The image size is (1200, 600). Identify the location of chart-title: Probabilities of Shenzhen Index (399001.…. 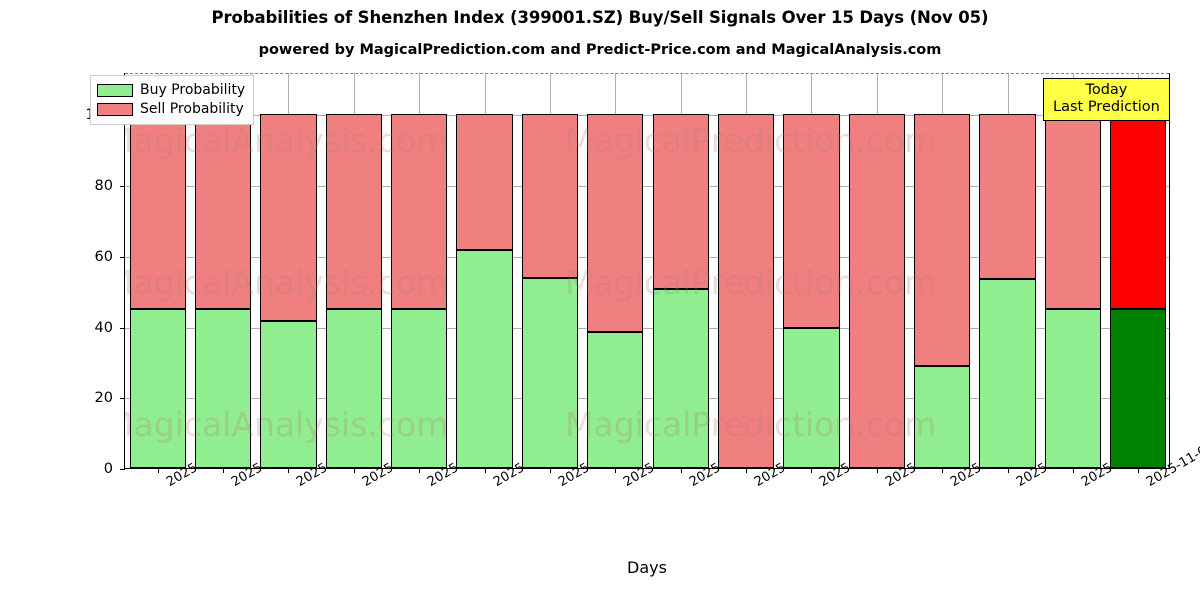
(600, 17).